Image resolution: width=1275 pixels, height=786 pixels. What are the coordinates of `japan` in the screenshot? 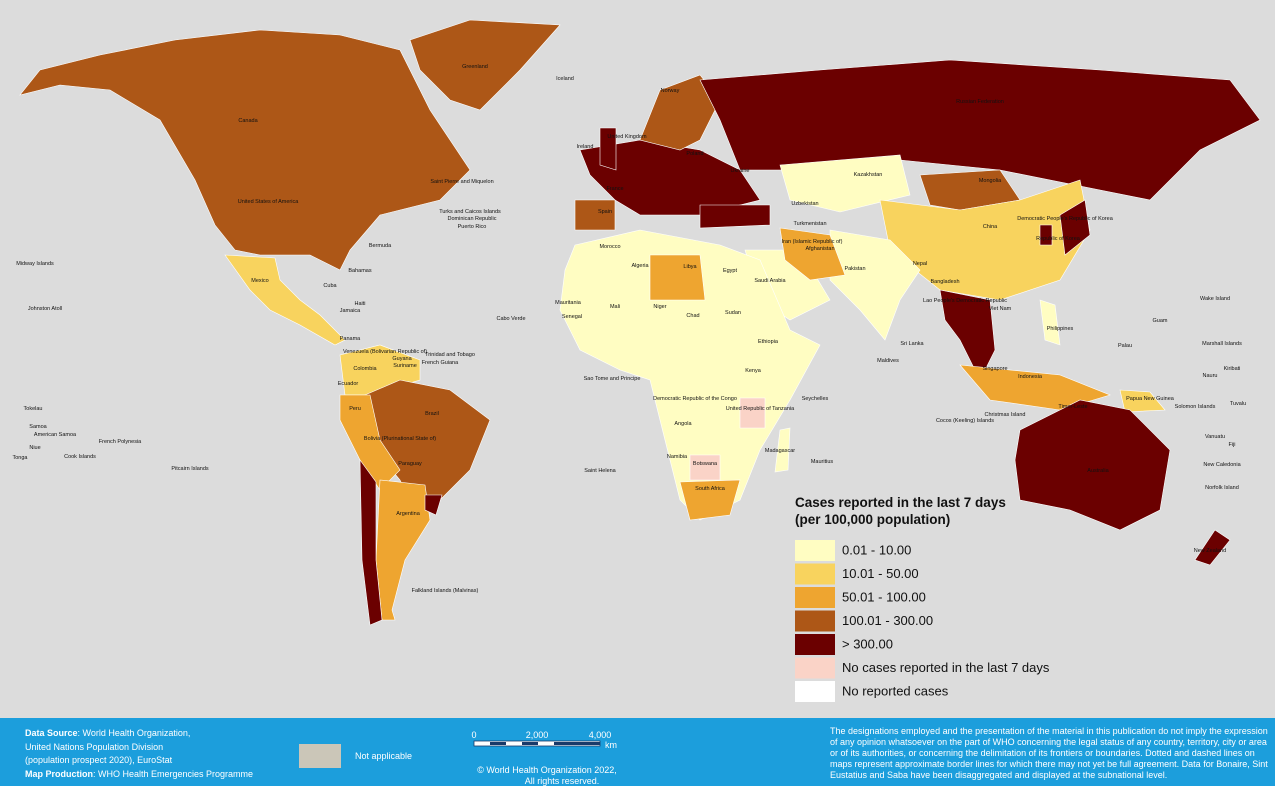 It's located at (1075, 227).